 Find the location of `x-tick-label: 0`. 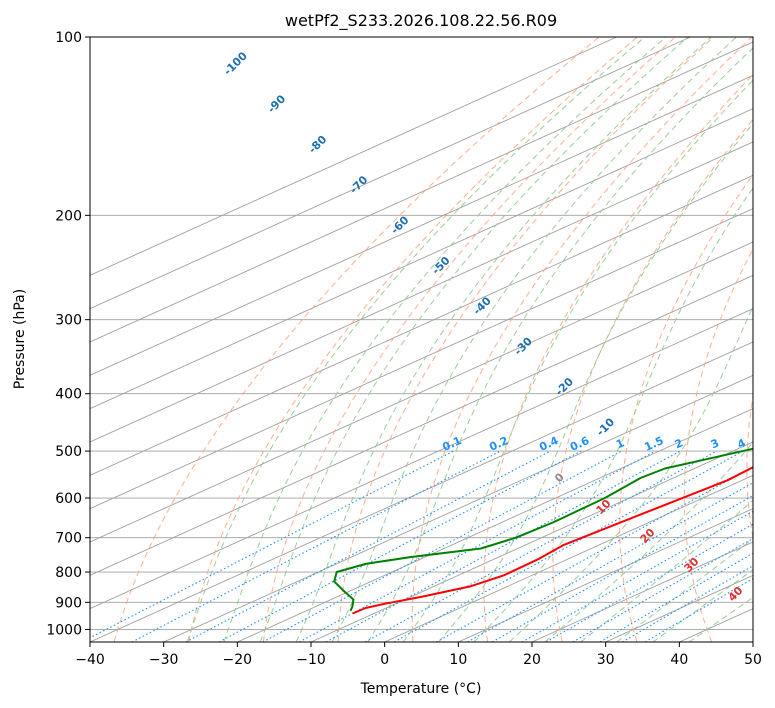

x-tick-label: 0 is located at coordinates (384, 660).